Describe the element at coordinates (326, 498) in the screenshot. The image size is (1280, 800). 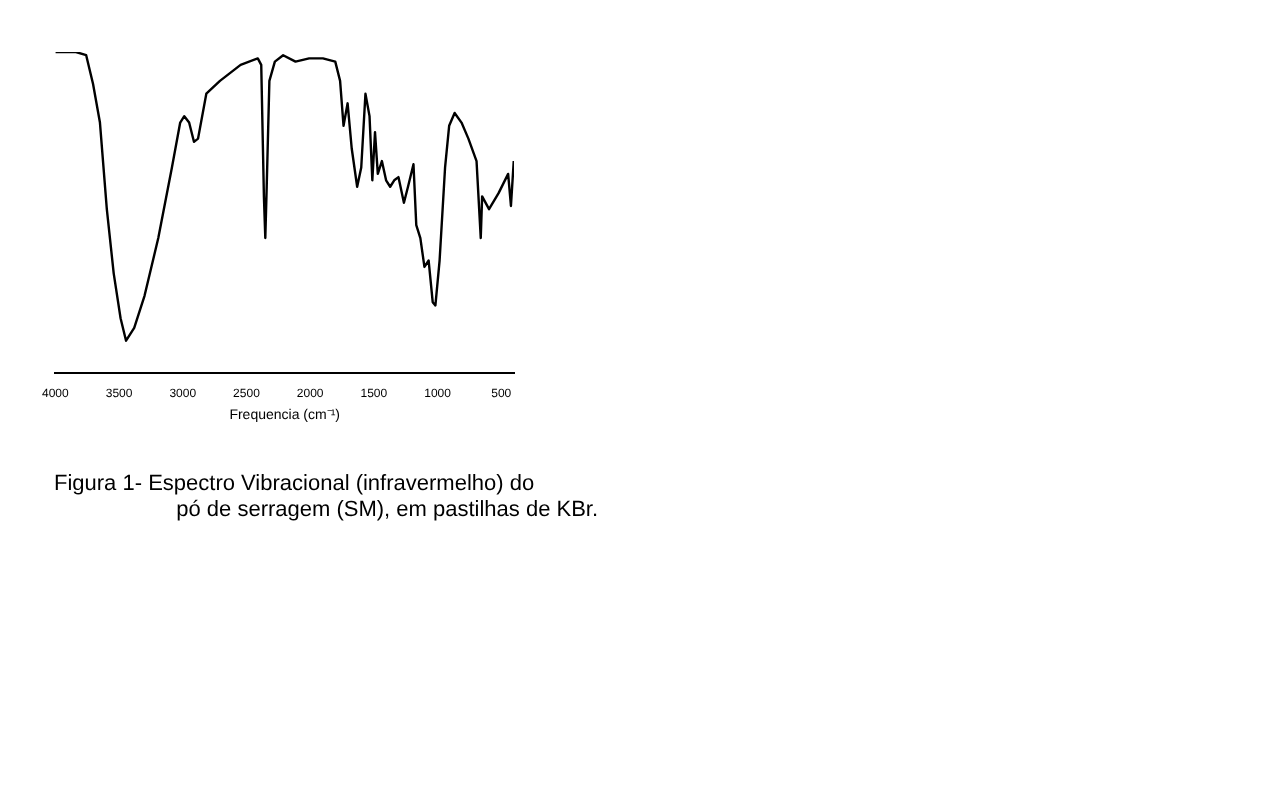
I see `text: Figura 1- Espectro Vibracional (infravermelho) do pó de serragem (SM), em pastilhas de KBr.` at that location.